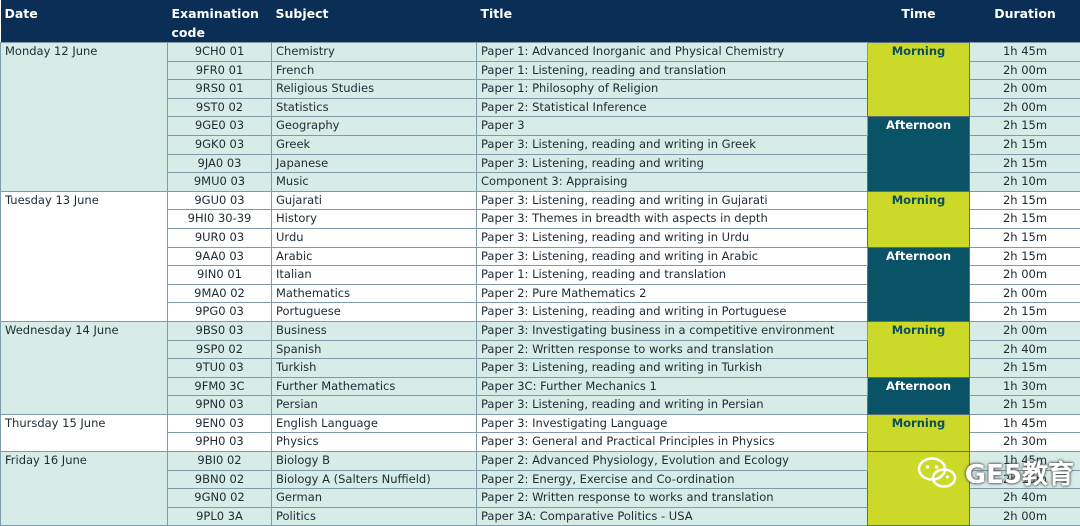 The image size is (1080, 526). Describe the element at coordinates (220, 442) in the screenshot. I see `exam-code: 9PH0 03` at that location.